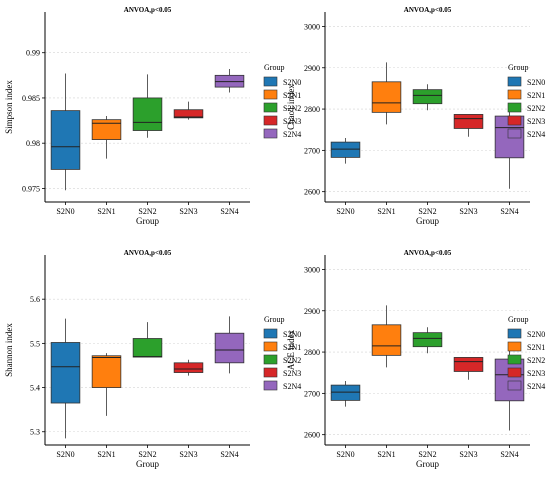  Describe the element at coordinates (33, 143) in the screenshot. I see `y-tick-label: 0.98` at that location.